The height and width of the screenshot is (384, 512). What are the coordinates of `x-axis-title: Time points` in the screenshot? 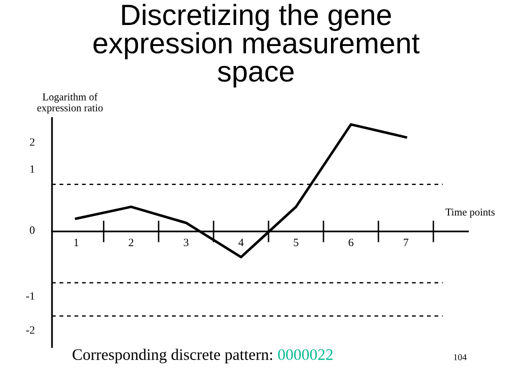 It's located at (470, 213).